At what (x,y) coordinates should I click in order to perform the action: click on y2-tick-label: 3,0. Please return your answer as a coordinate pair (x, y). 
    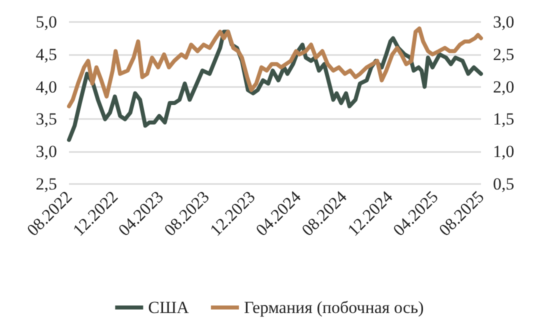
    Looking at the image, I should click on (503, 22).